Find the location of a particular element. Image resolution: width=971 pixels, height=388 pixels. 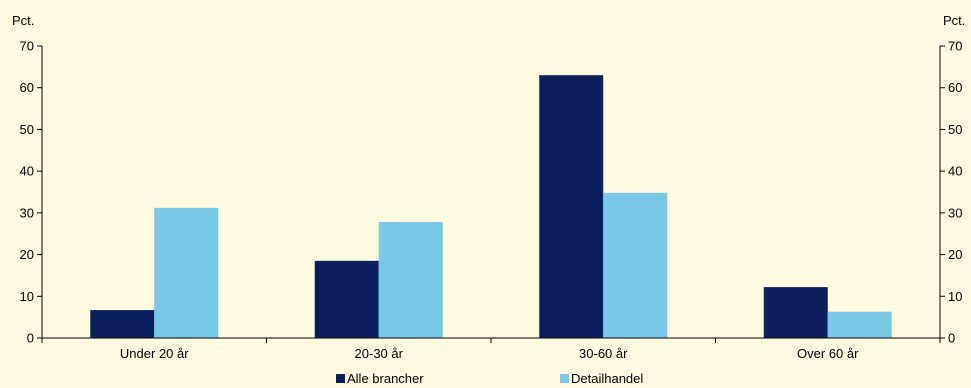

x-tick-label: Over 60 år is located at coordinates (828, 353).